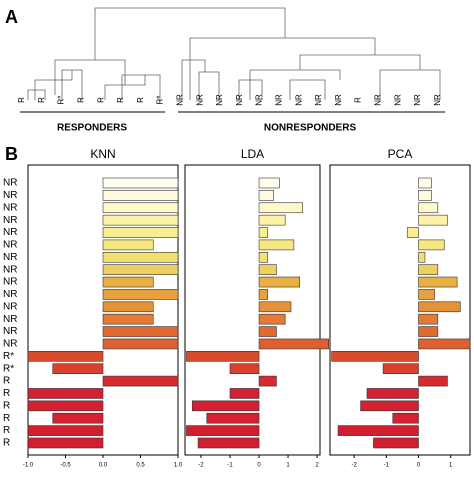  I want to click on x-tick-label: -0.5, so click(65, 466).